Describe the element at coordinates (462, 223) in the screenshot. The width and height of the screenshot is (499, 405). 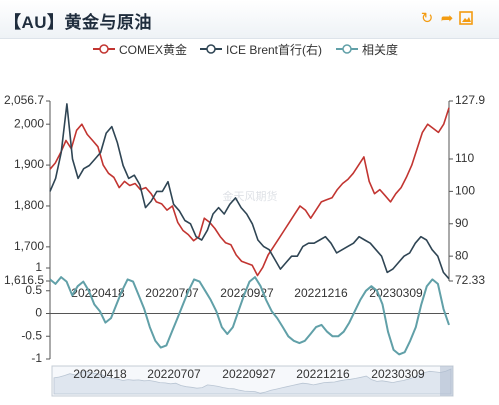
I see `y-right-tick-label: 90` at that location.